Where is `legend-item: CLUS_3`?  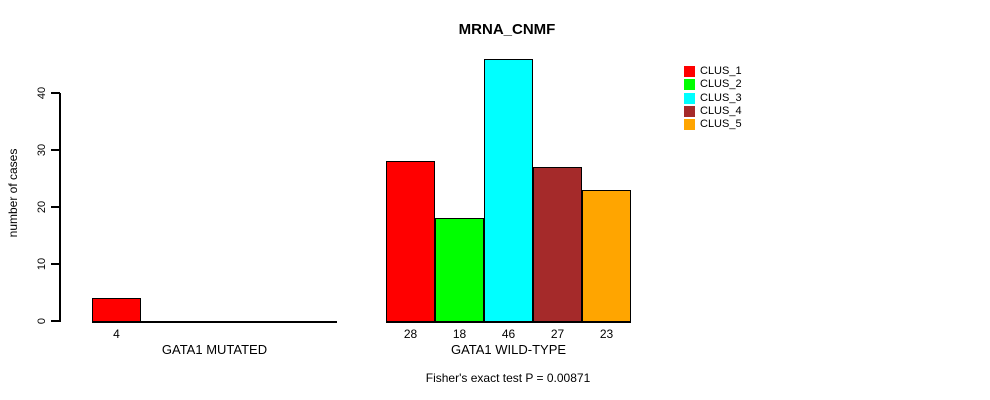
legend-item: CLUS_3 is located at coordinates (713, 98).